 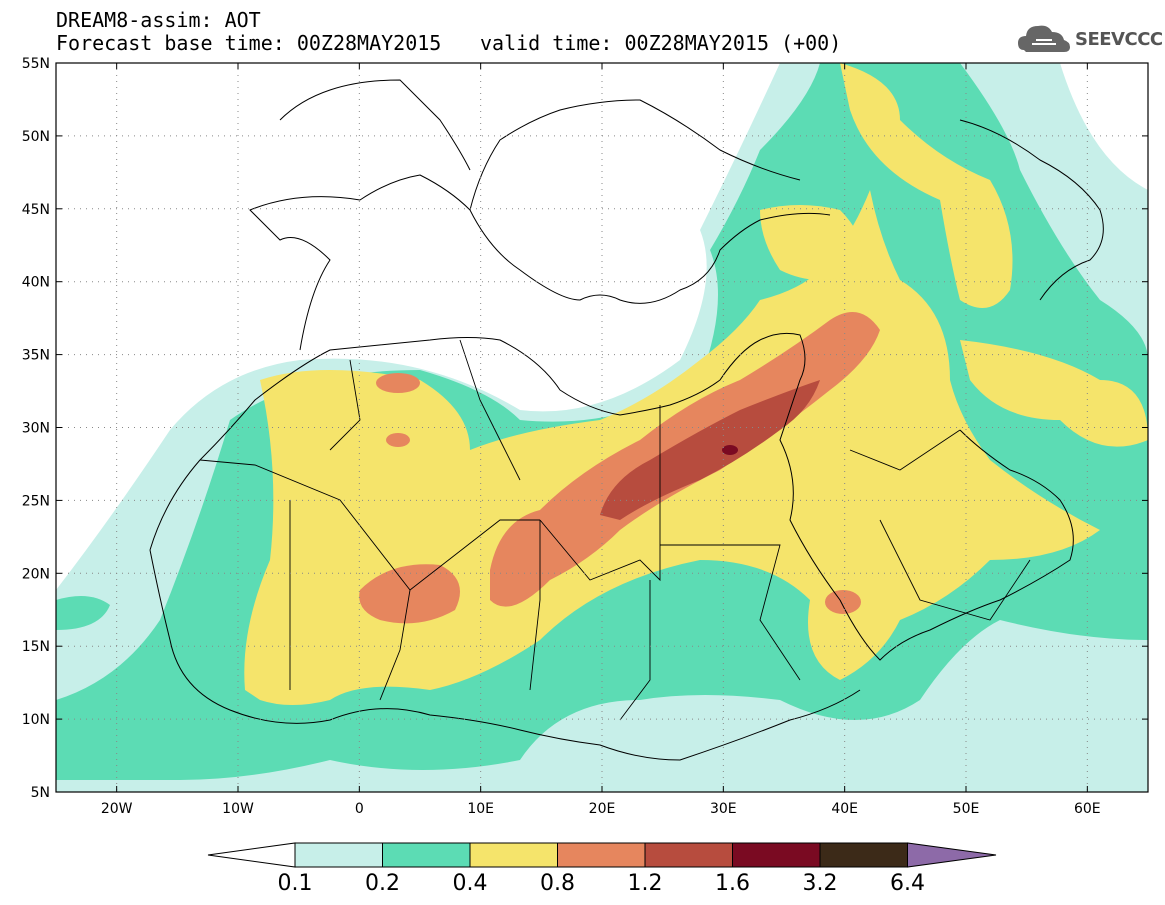 I want to click on lon-tick-label: 30E, so click(x=723, y=809).